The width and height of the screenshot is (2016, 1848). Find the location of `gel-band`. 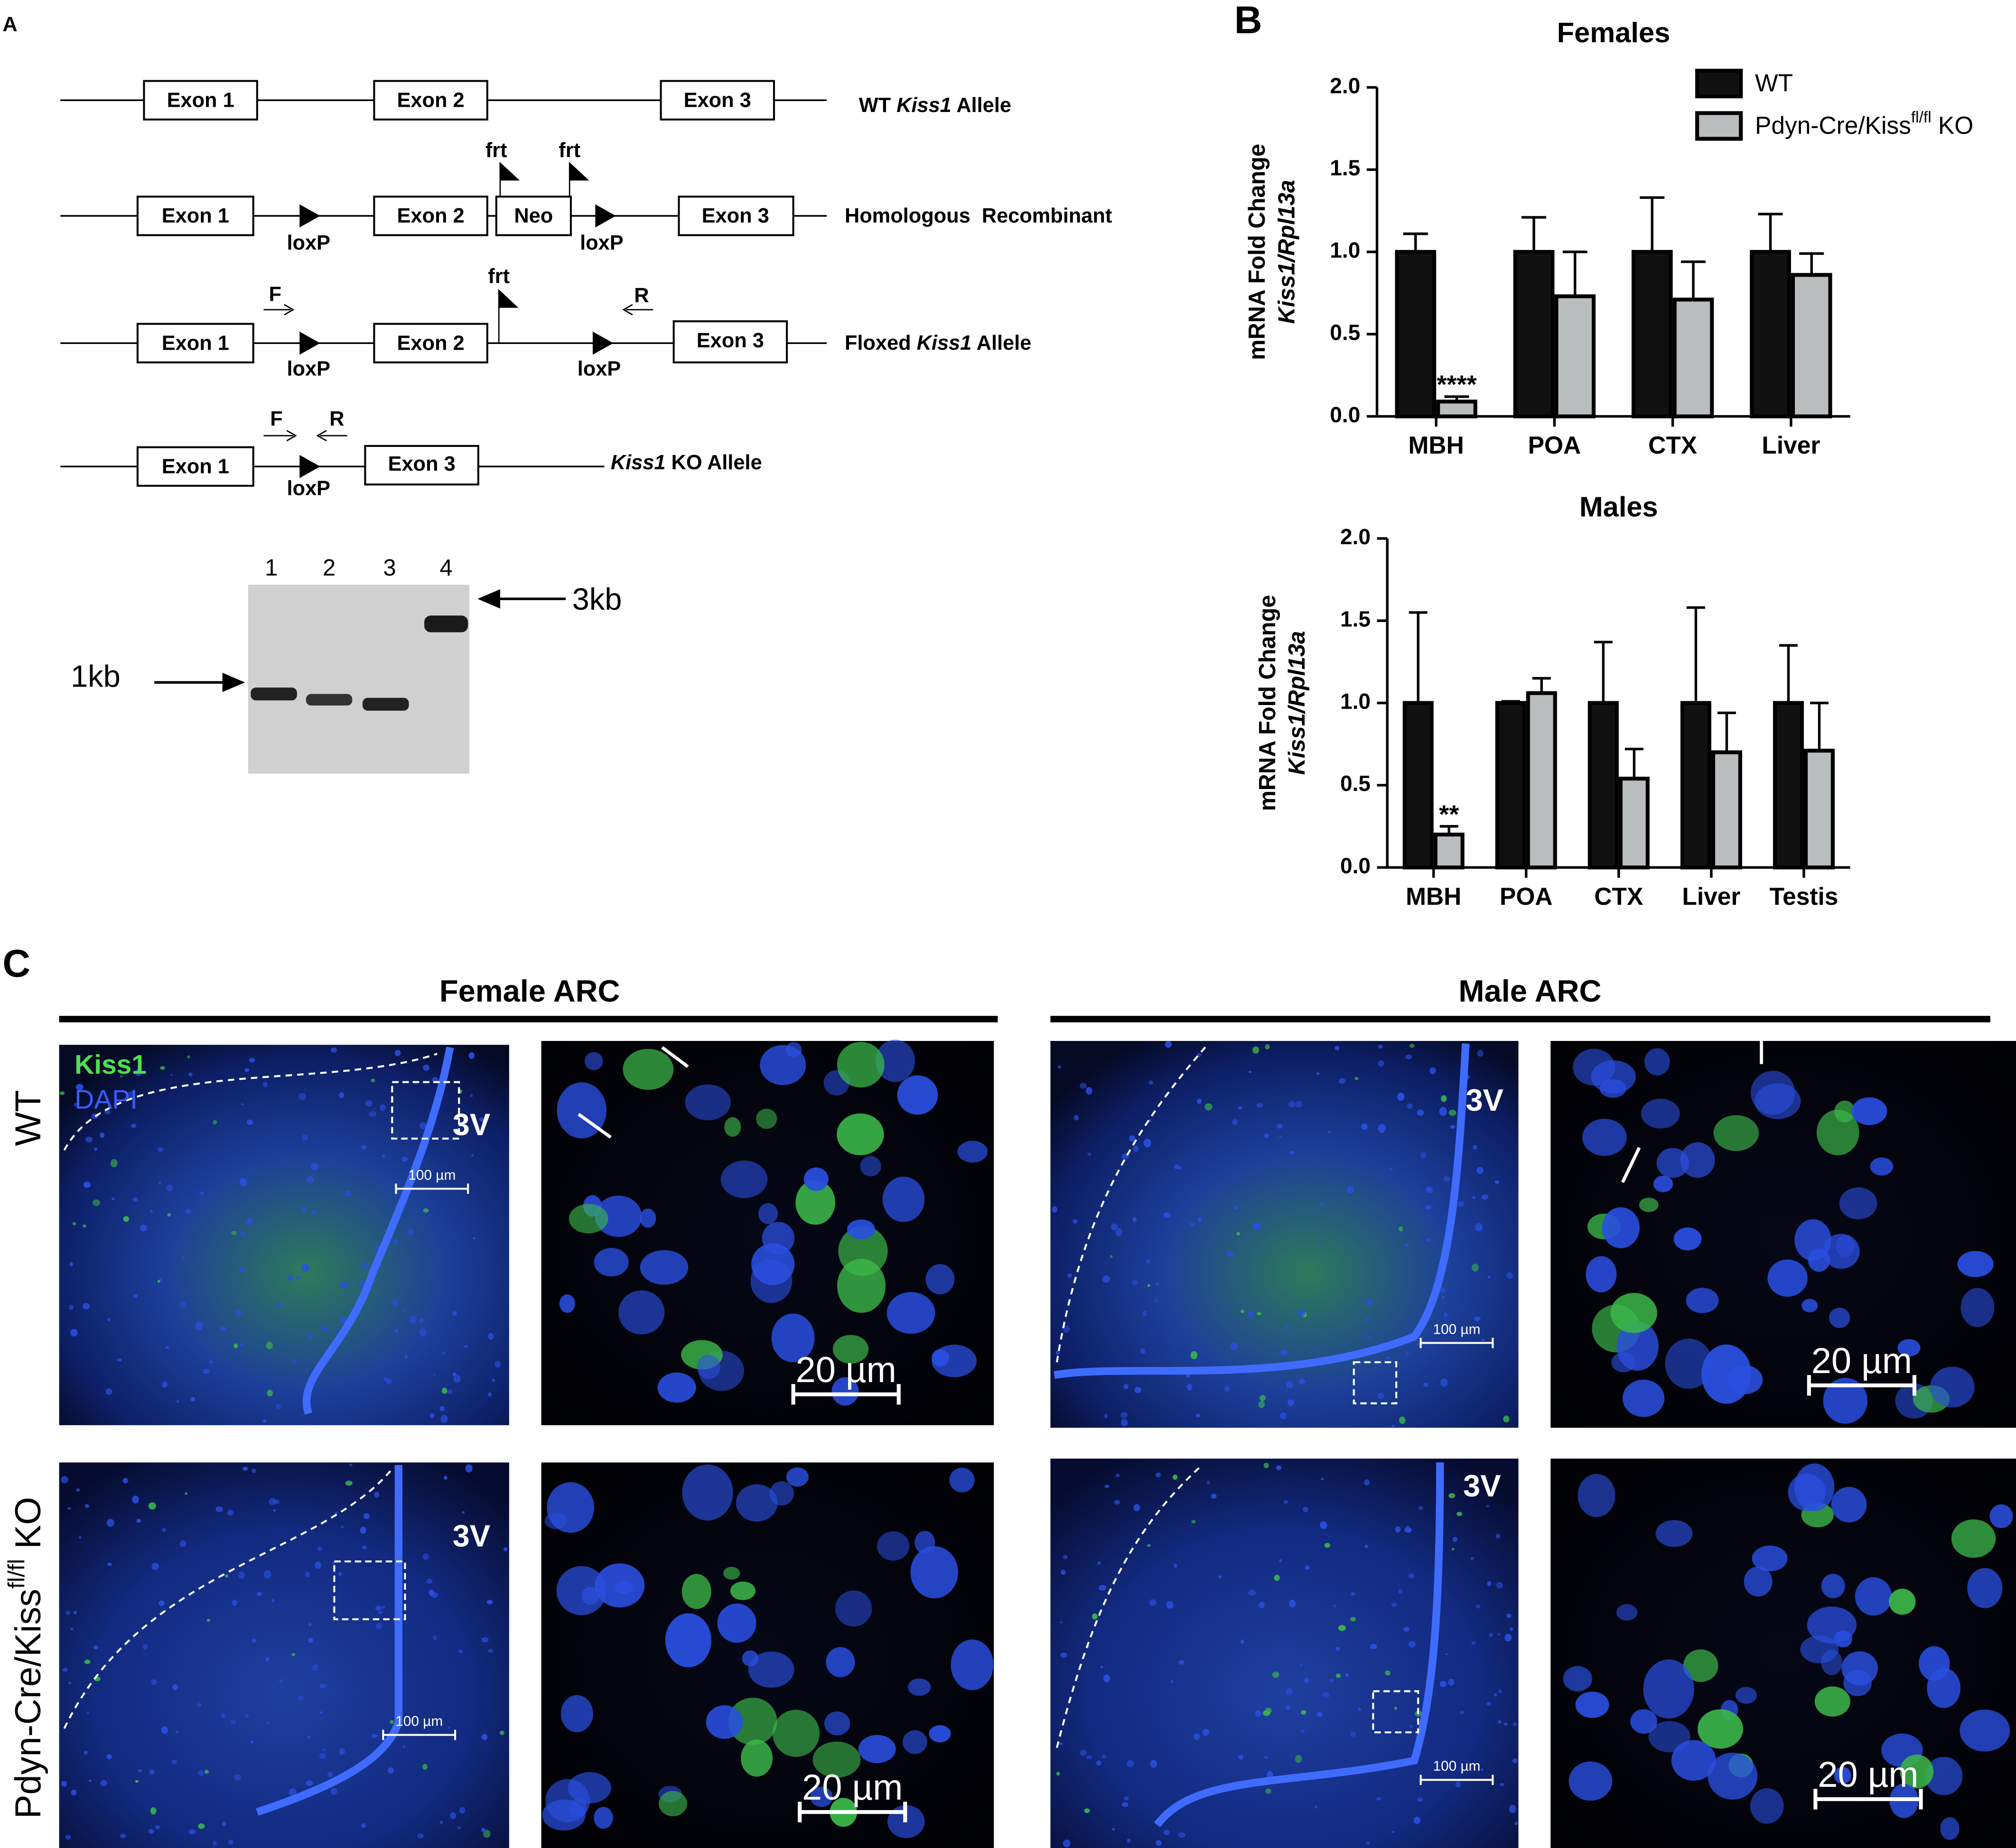

gel-band is located at coordinates (274, 694).